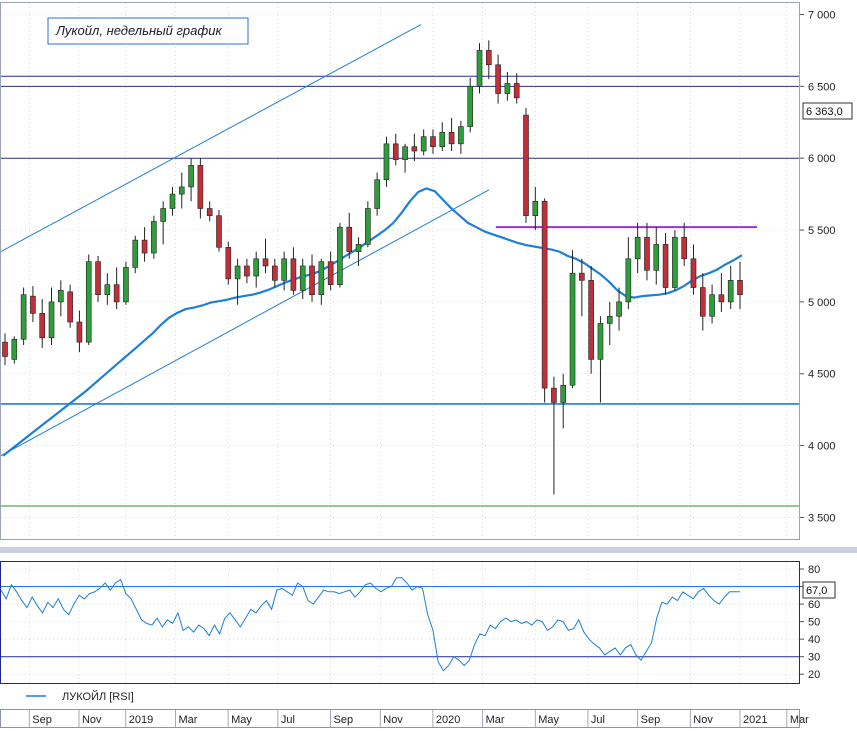  What do you see at coordinates (814, 658) in the screenshot?
I see `rsi-tick-label: 30` at bounding box center [814, 658].